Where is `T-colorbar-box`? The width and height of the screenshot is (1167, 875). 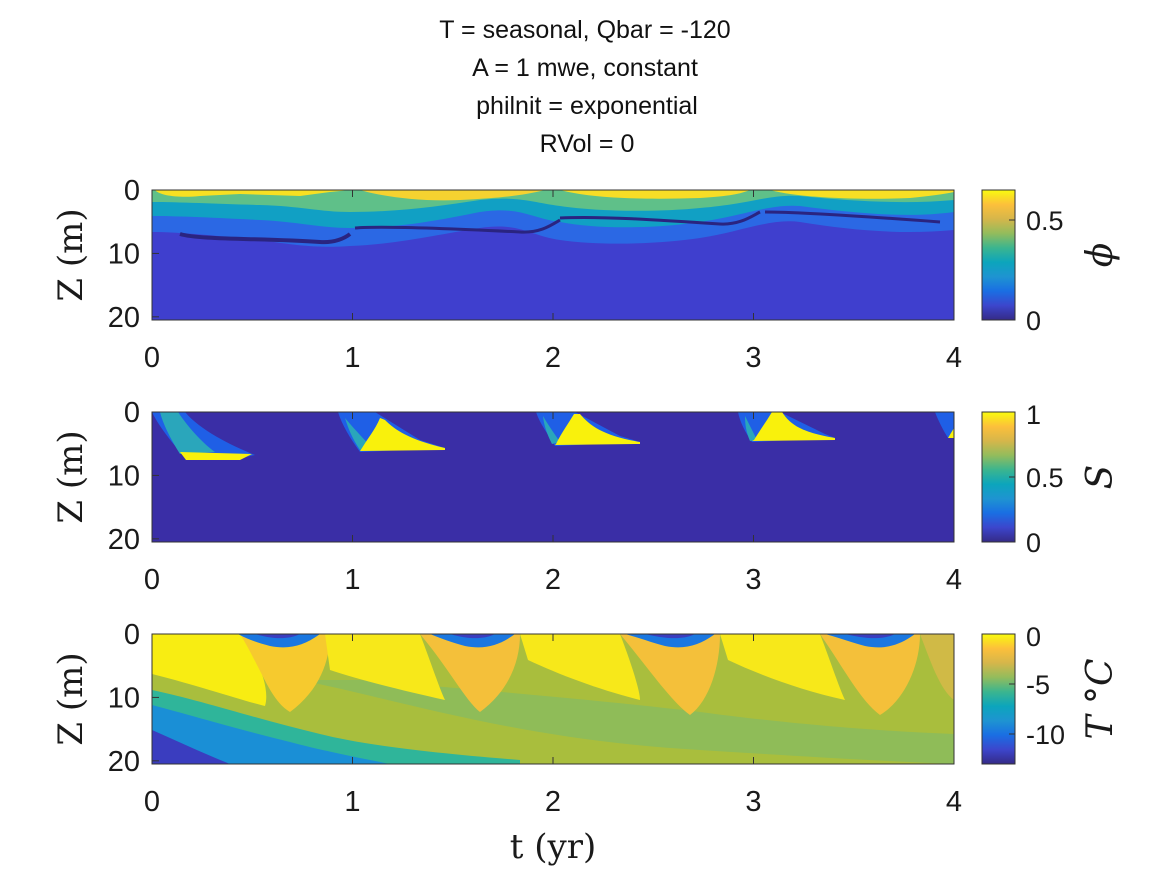
T-colorbar-box is located at coordinates (998, 699).